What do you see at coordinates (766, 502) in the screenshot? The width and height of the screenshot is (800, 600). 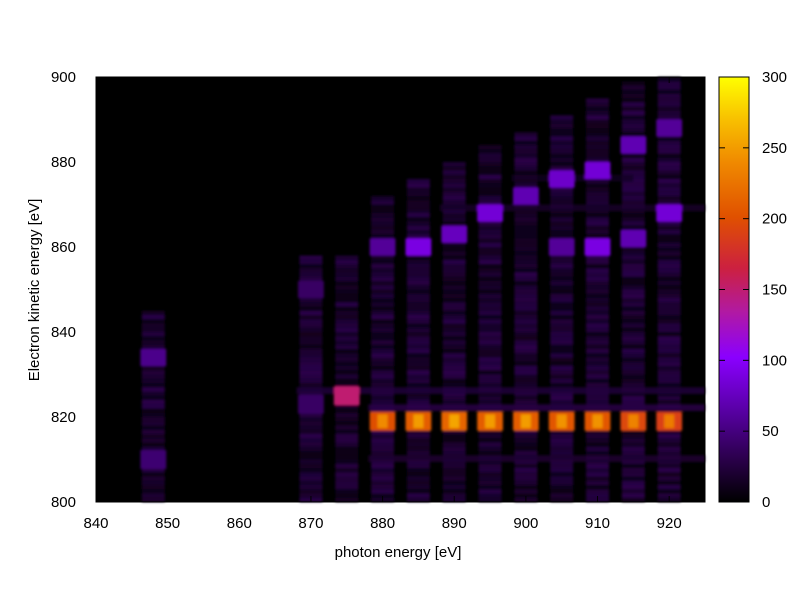 I see `colorbar-tick-label: 0` at bounding box center [766, 502].